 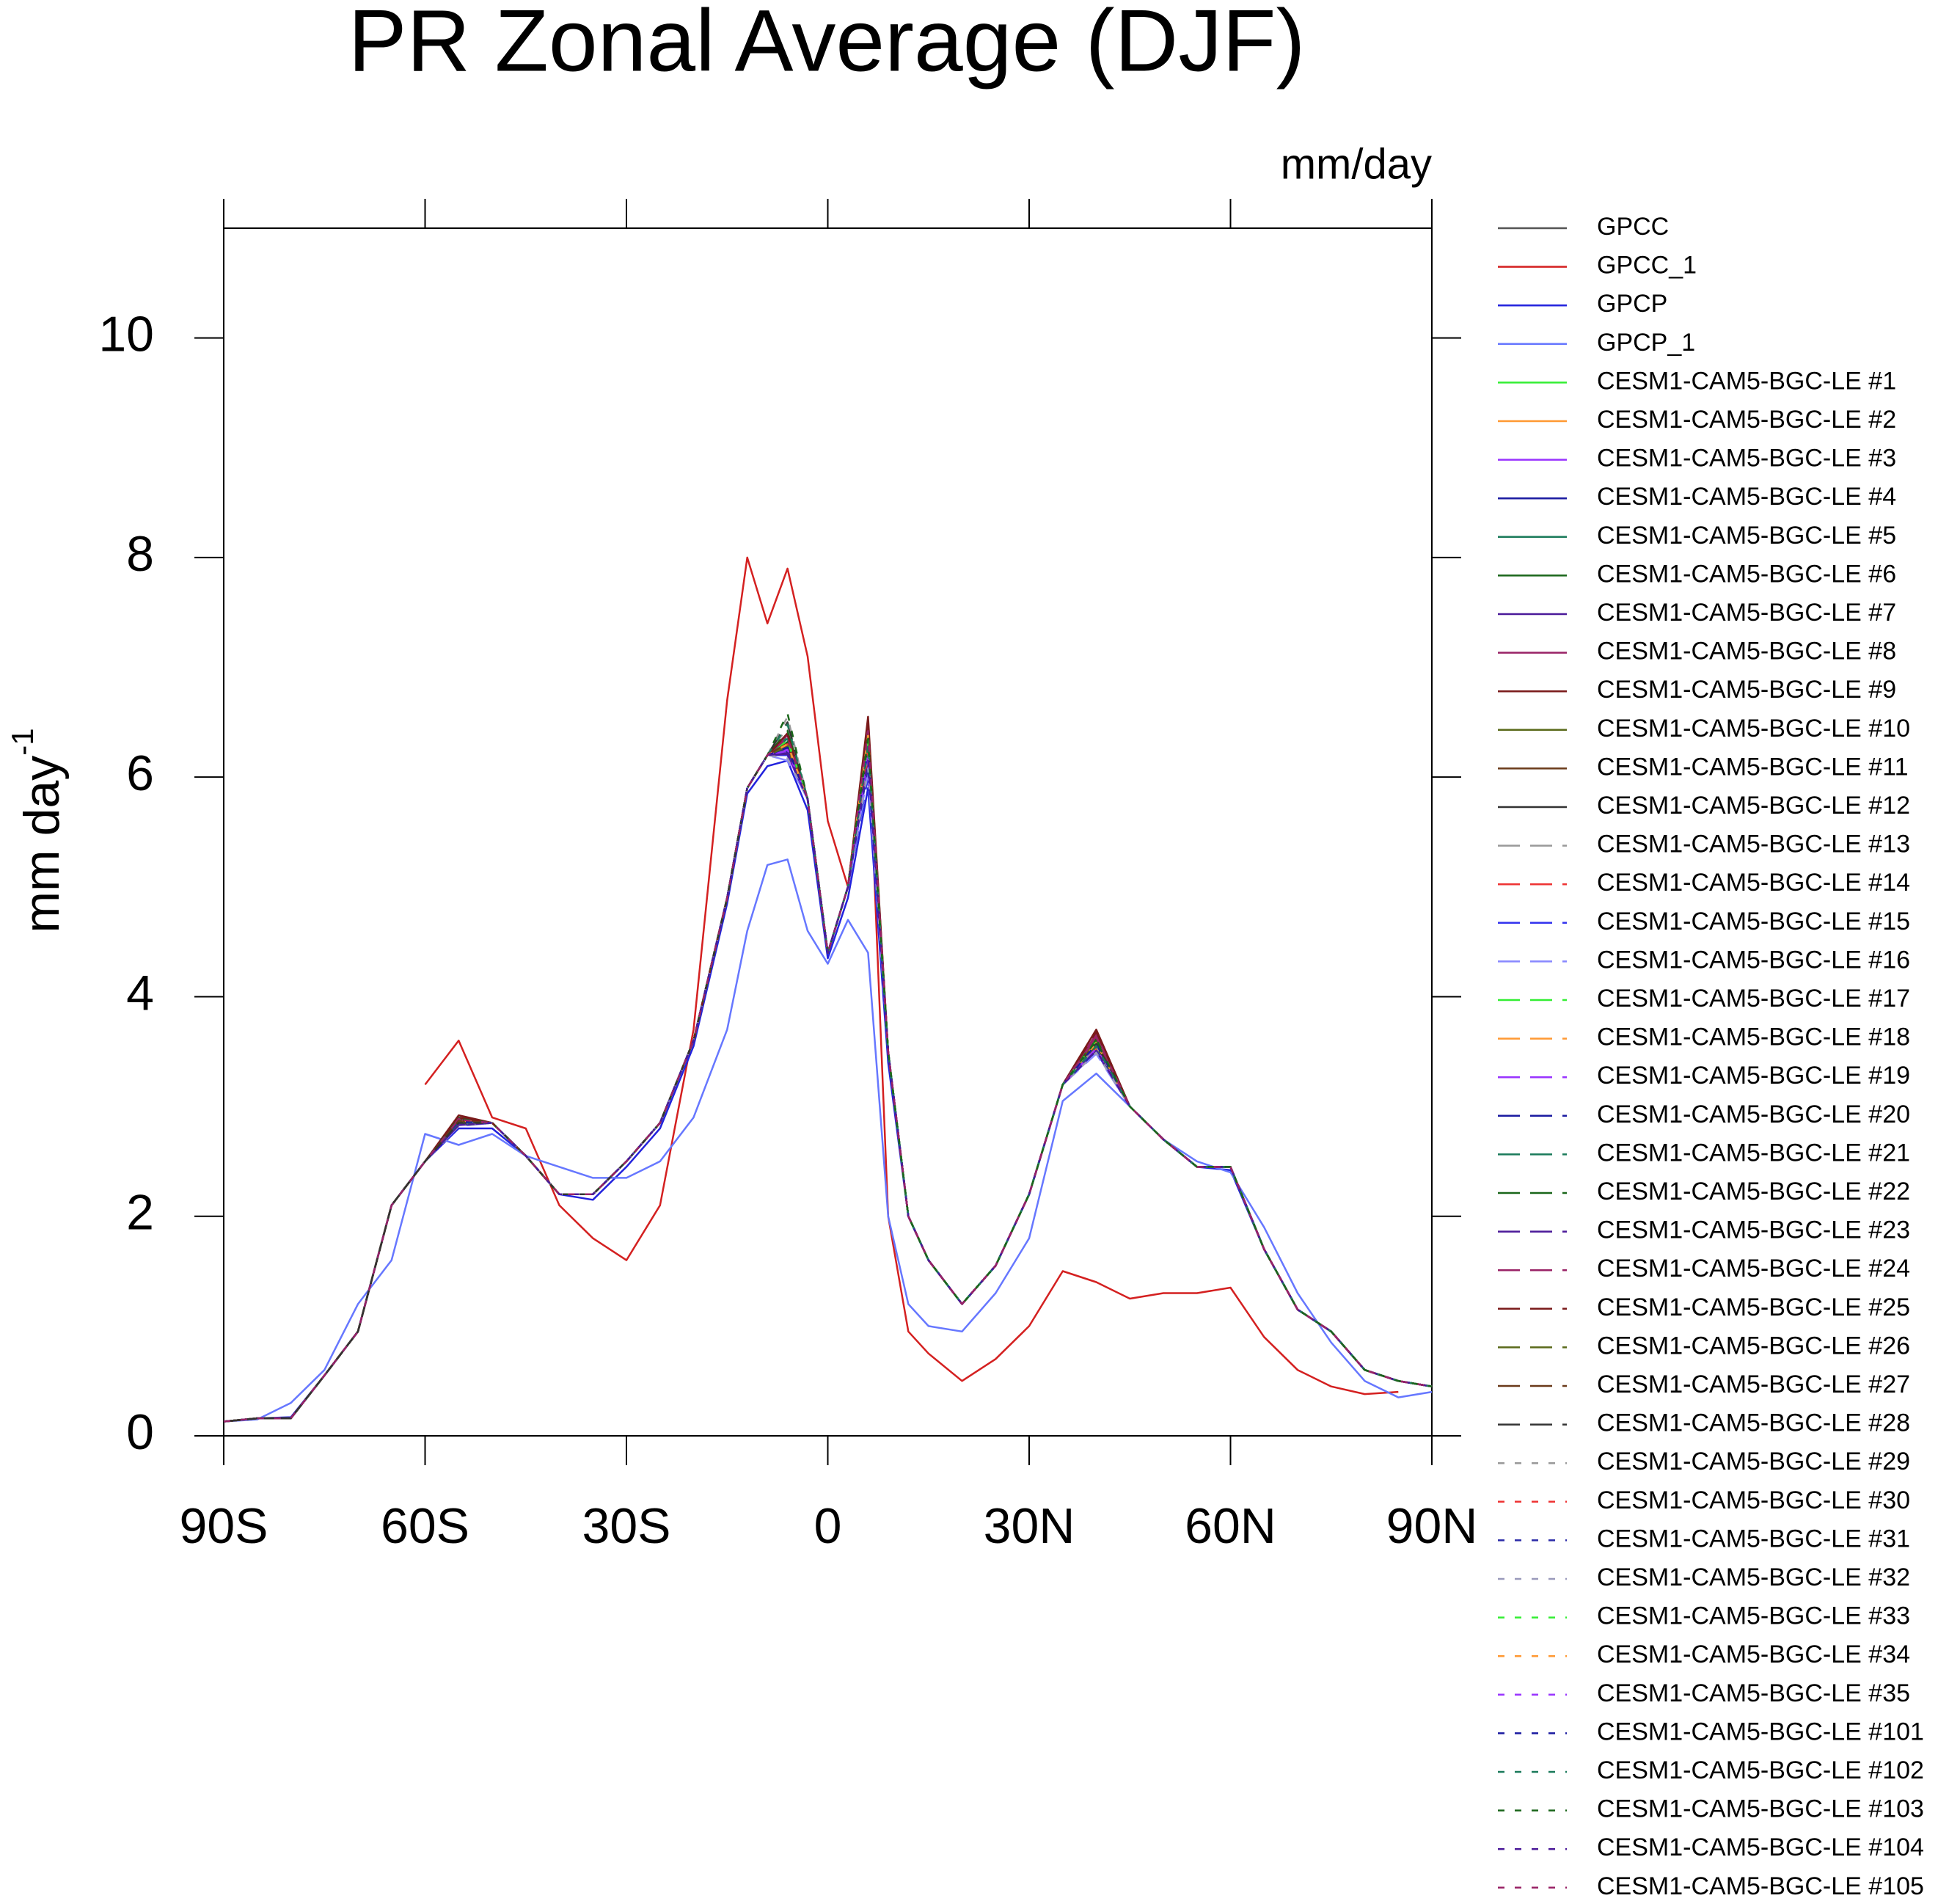 I want to click on chart-title: PR Zonal Average (DJF), so click(x=827, y=45).